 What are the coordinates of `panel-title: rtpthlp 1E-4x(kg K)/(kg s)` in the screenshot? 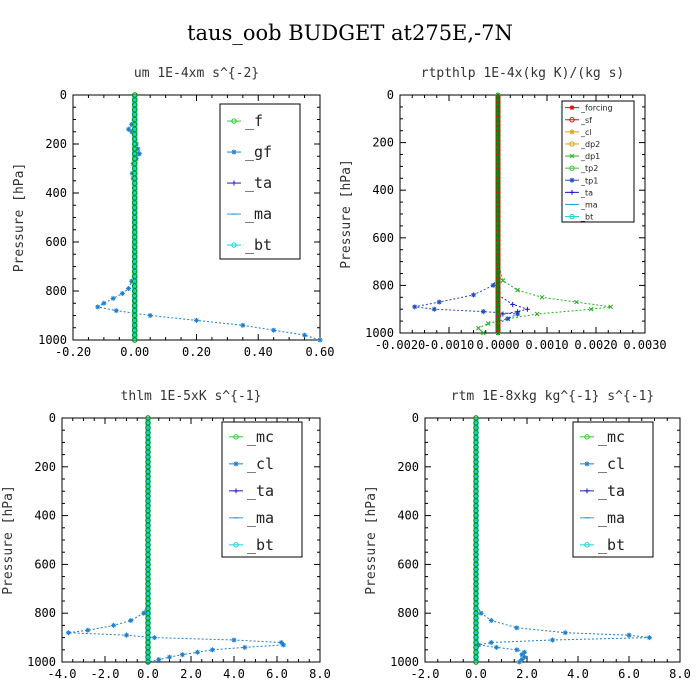 It's located at (523, 73).